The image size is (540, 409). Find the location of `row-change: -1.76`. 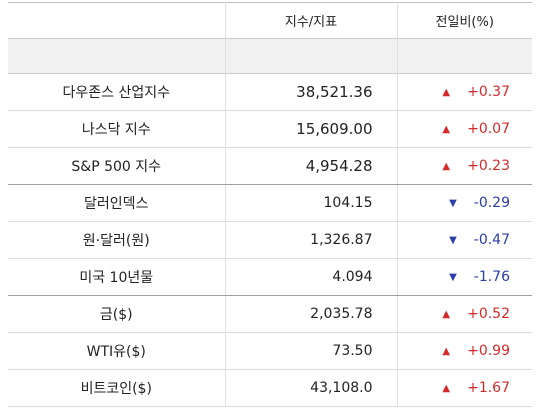

row-change: -1.76 is located at coordinates (491, 277).